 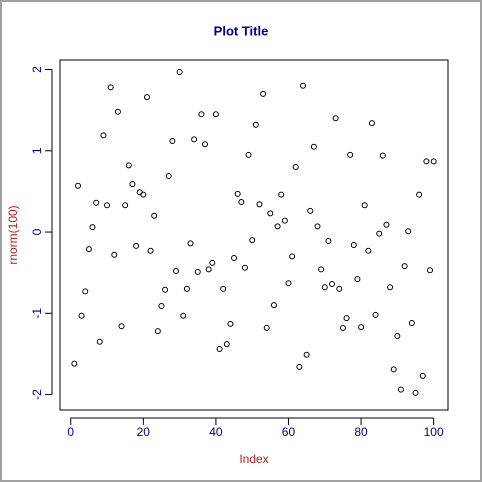 What do you see at coordinates (37, 69) in the screenshot?
I see `y-tick-label: 2` at bounding box center [37, 69].